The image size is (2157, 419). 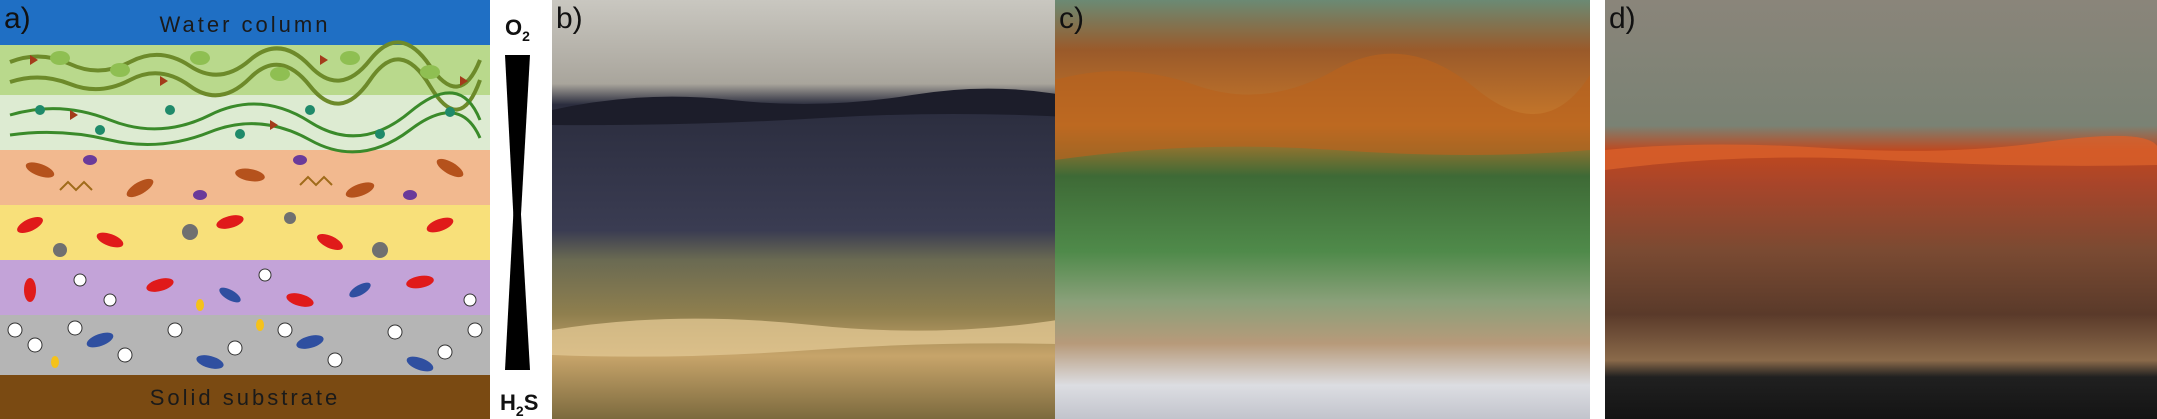 What do you see at coordinates (245, 76) in the screenshot?
I see `layer1-microbes` at bounding box center [245, 76].